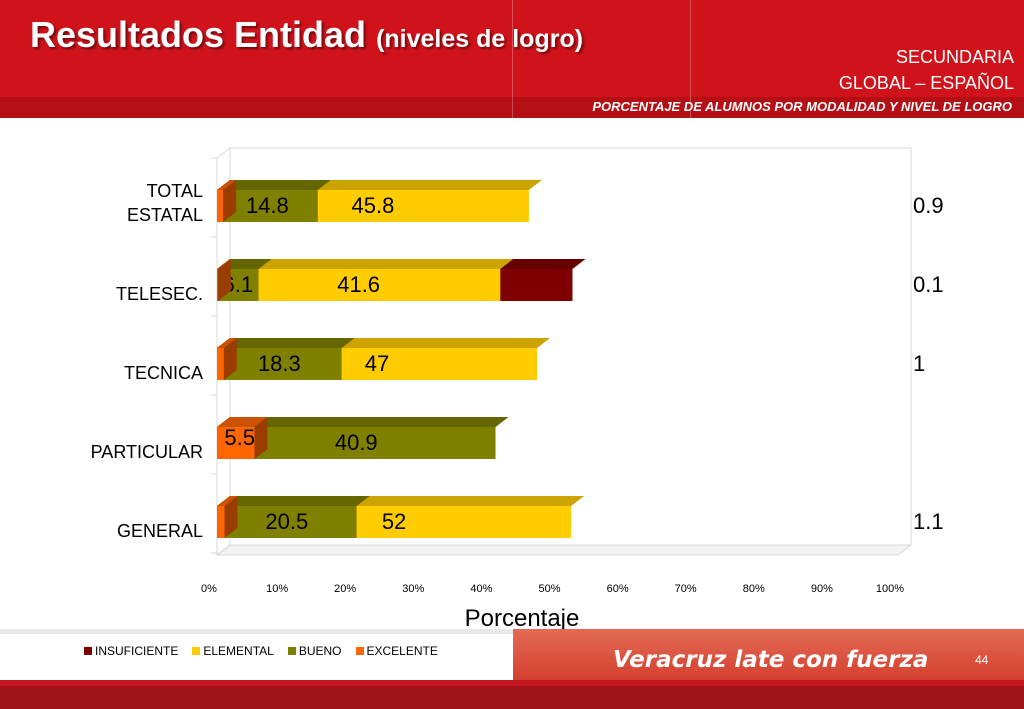  I want to click on category-label: TELESEC., so click(159, 294).